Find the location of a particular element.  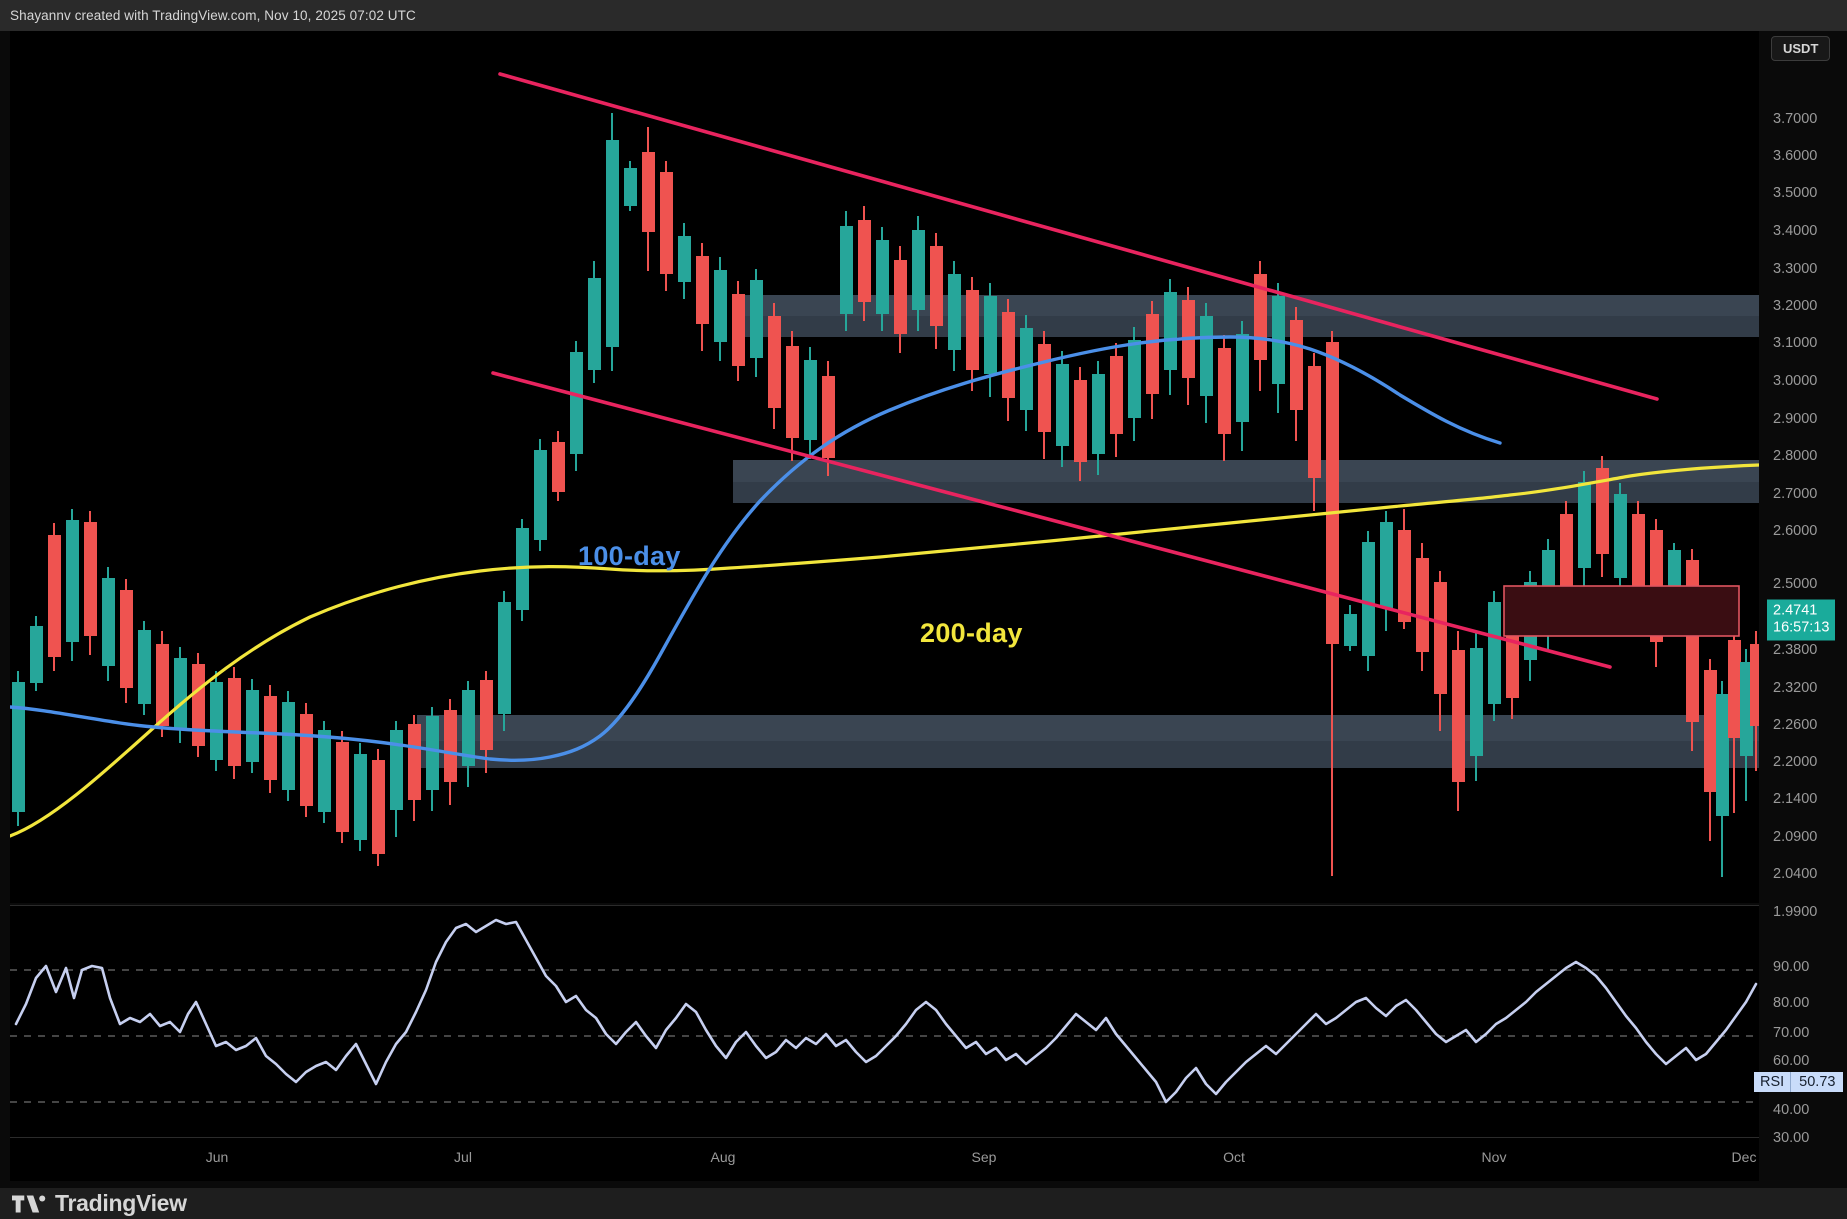

time-tick-aug: Aug is located at coordinates (723, 1157).